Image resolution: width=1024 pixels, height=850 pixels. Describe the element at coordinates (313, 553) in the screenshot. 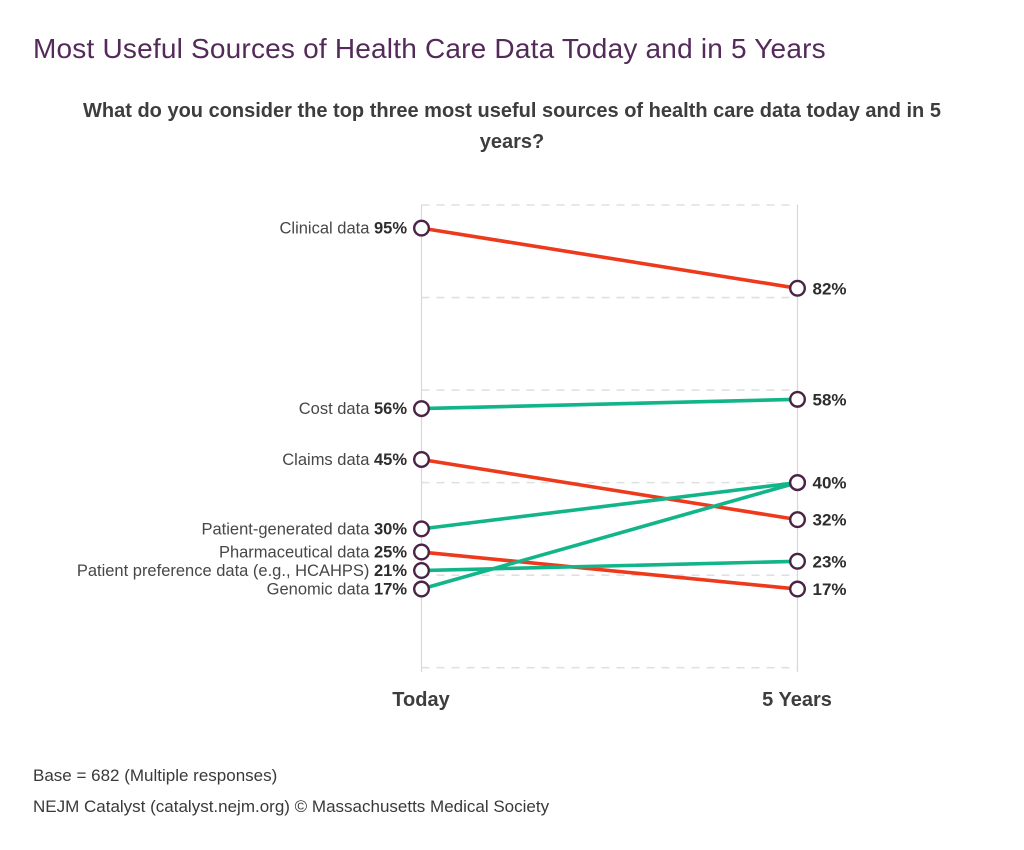

I see `series-label: Pharmaceutical data 25%` at that location.